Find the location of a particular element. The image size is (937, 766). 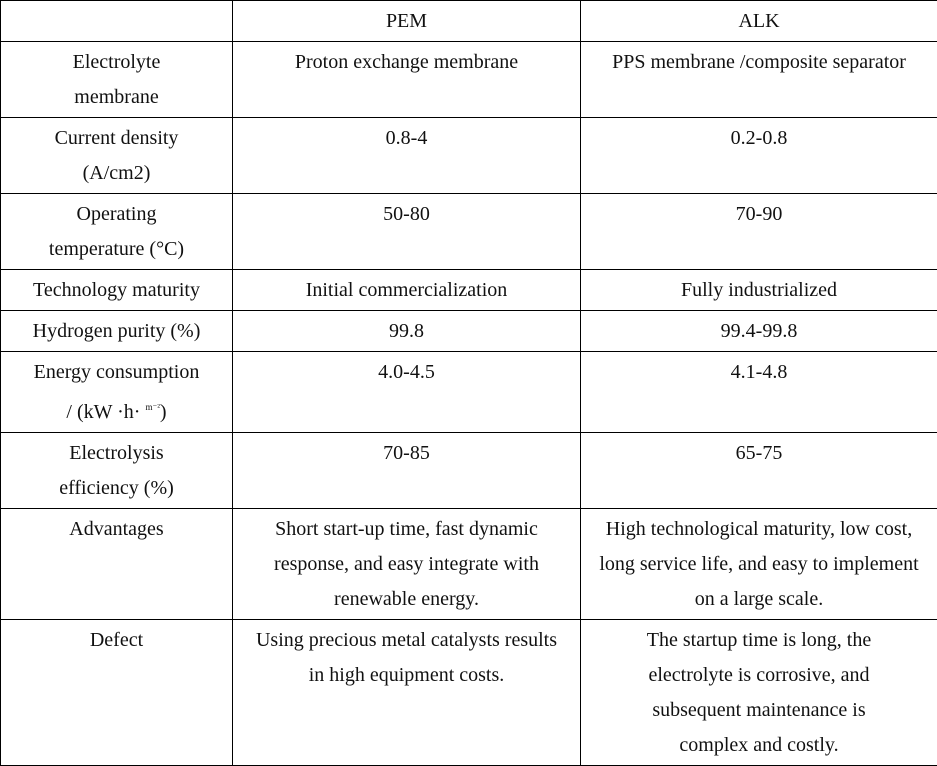

pem-cell: 99.8 is located at coordinates (407, 331).